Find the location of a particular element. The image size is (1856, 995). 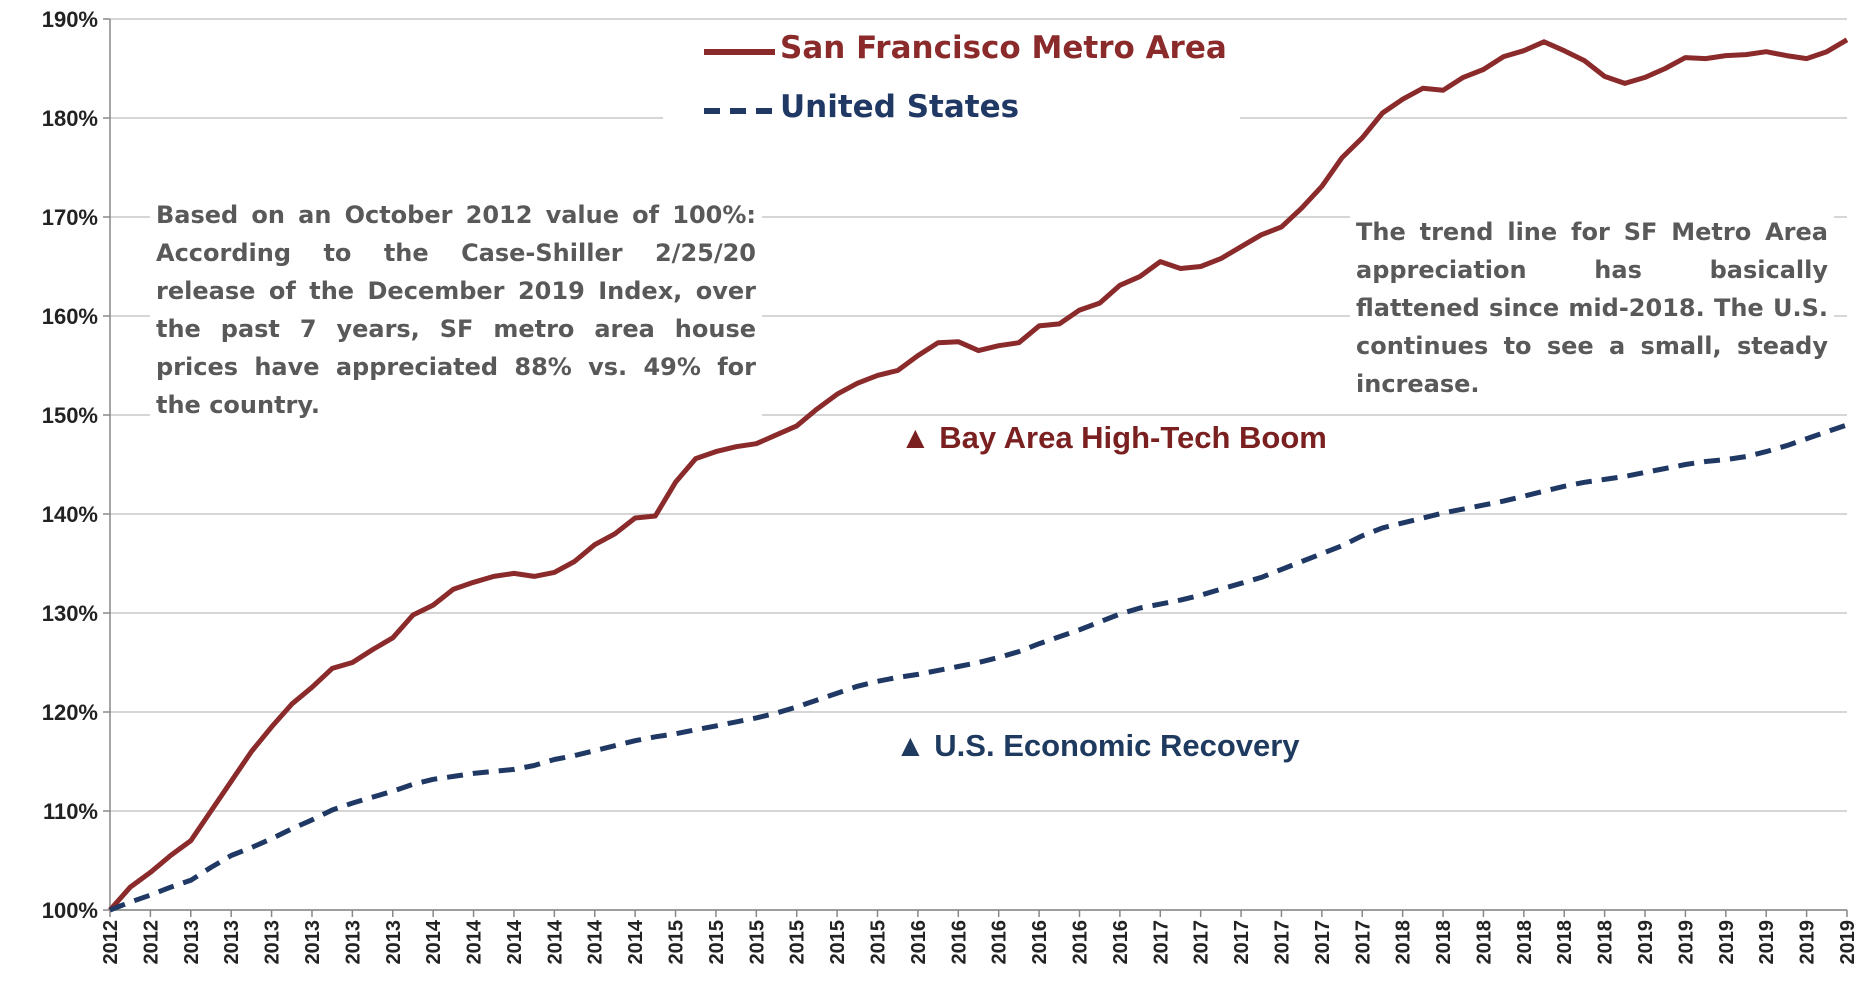

legend-label: San Francisco Metro Area is located at coordinates (1003, 48).